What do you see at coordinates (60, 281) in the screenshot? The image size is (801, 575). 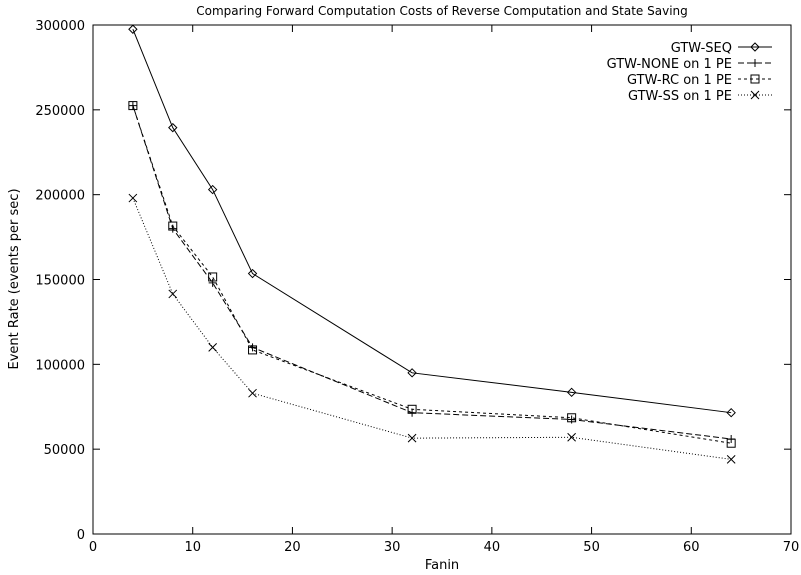 I see `y-tick-label: 150000` at bounding box center [60, 281].